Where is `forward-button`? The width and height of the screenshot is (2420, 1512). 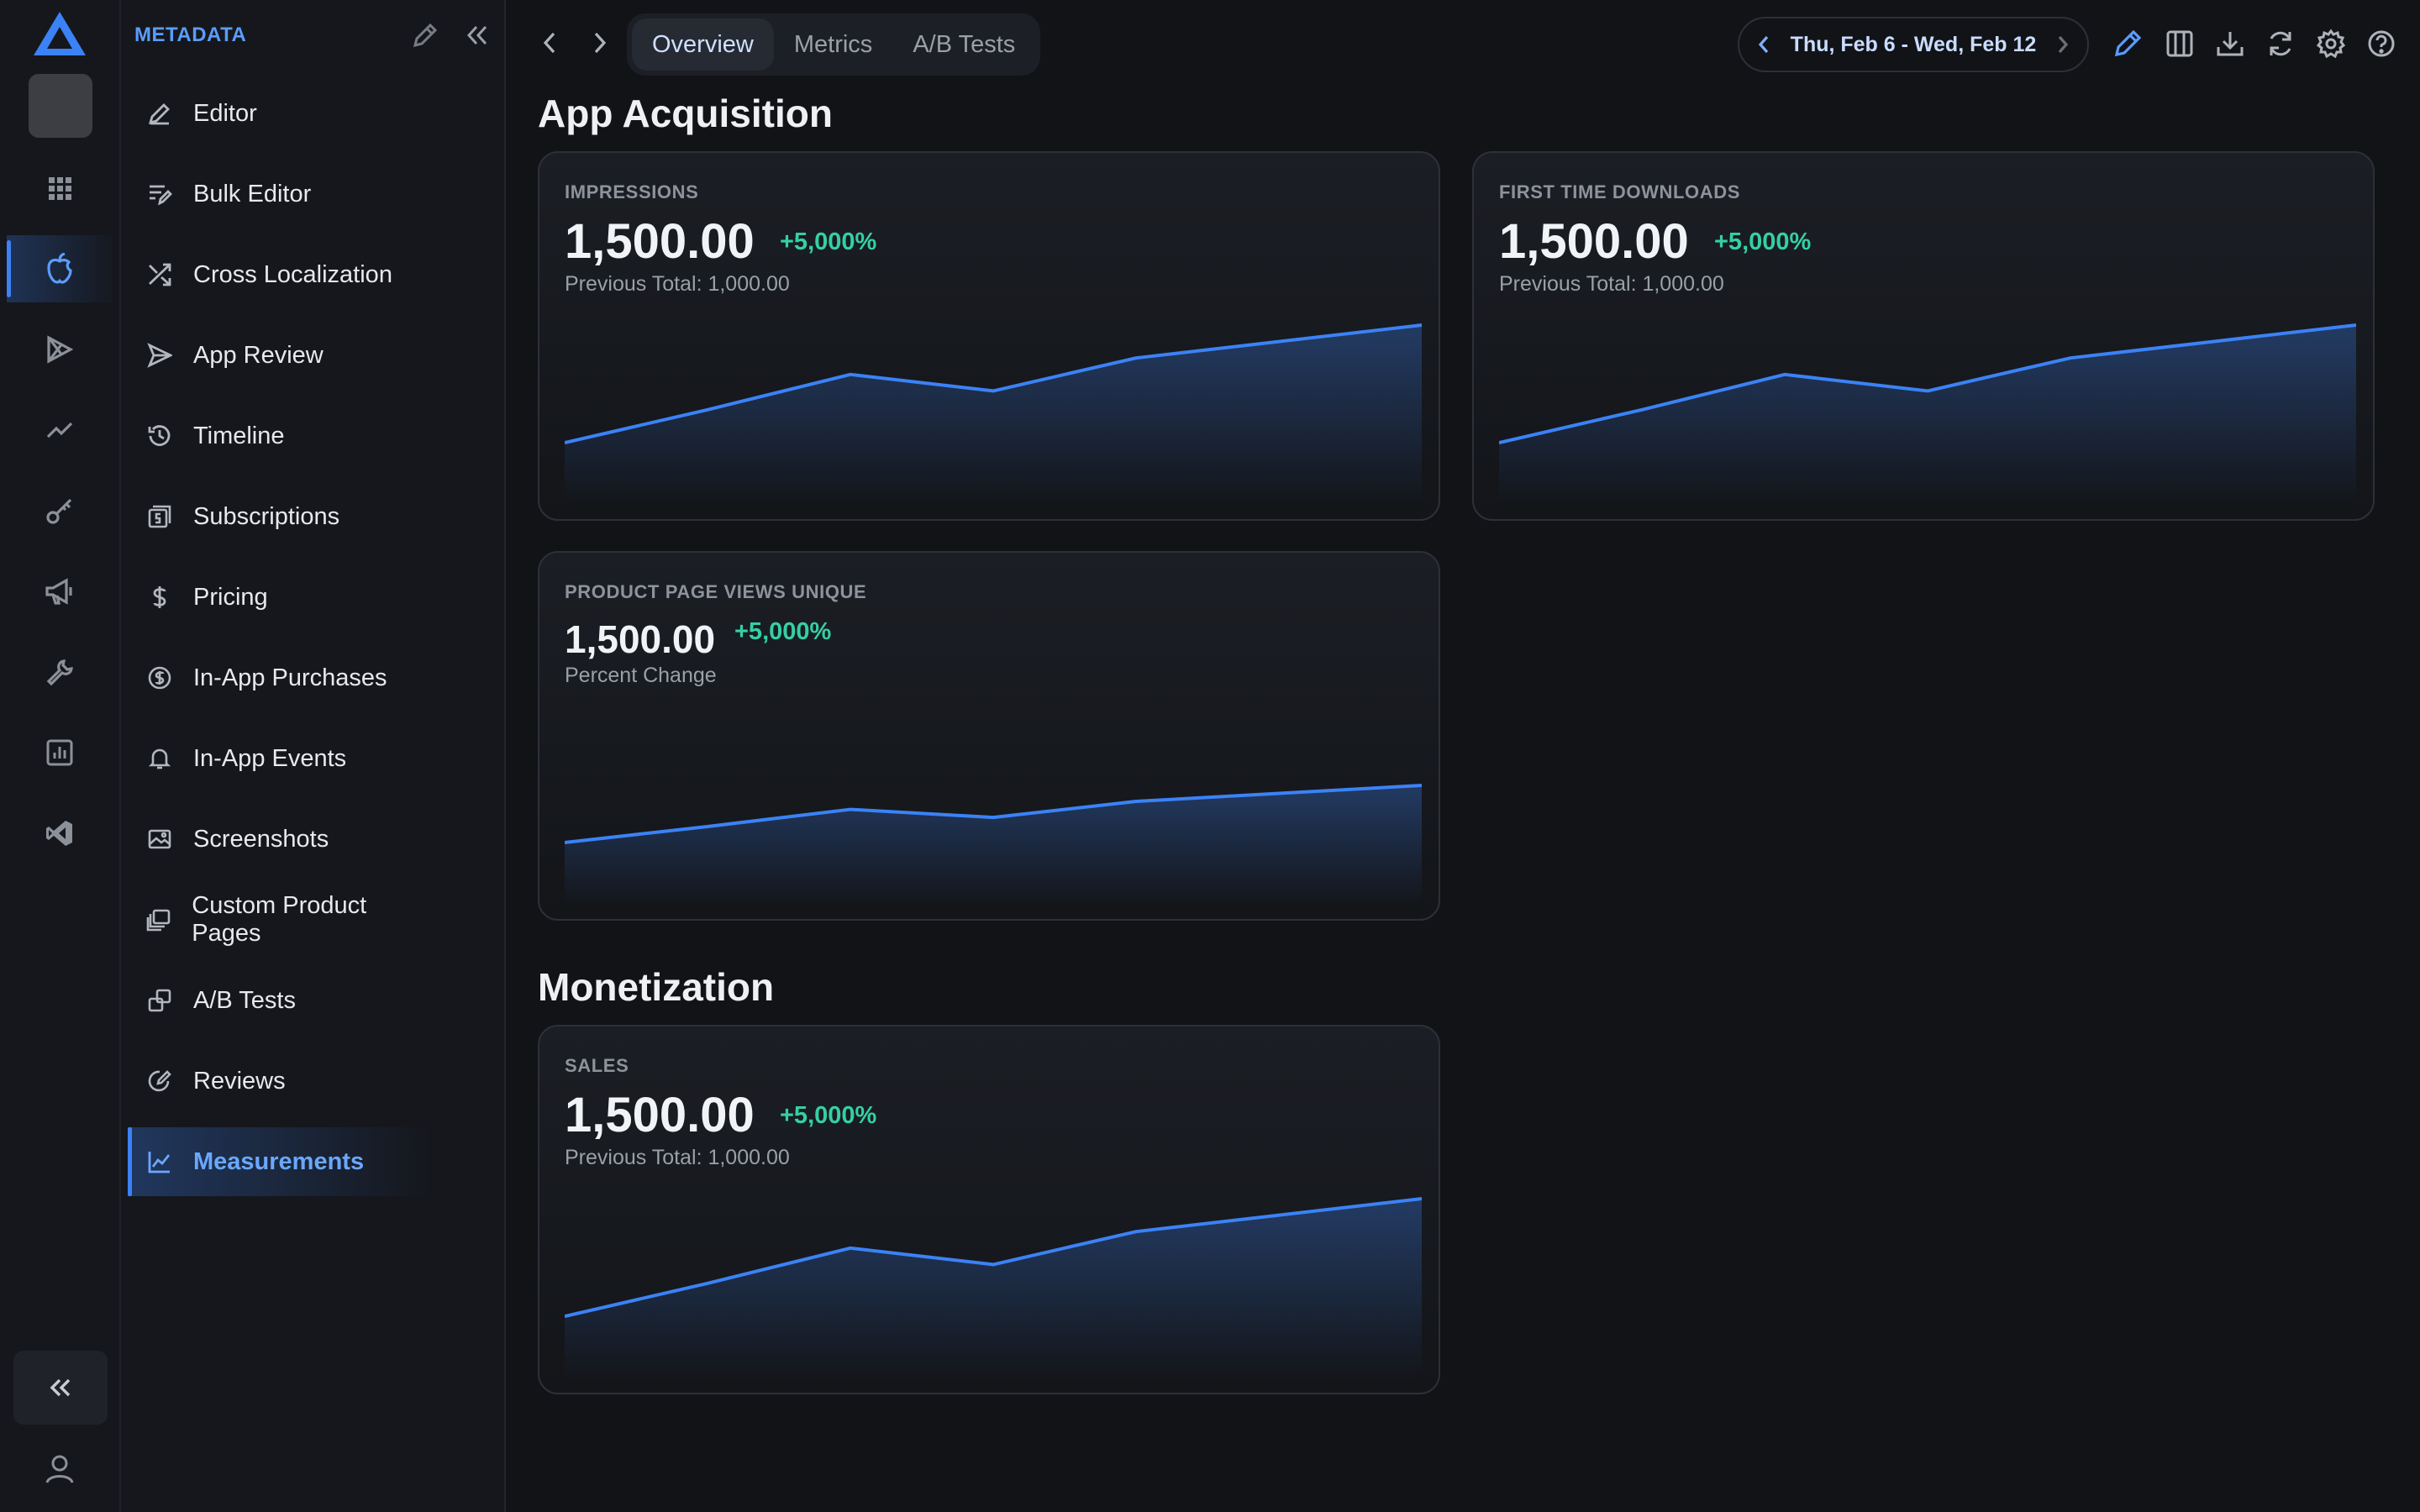 forward-button is located at coordinates (600, 42).